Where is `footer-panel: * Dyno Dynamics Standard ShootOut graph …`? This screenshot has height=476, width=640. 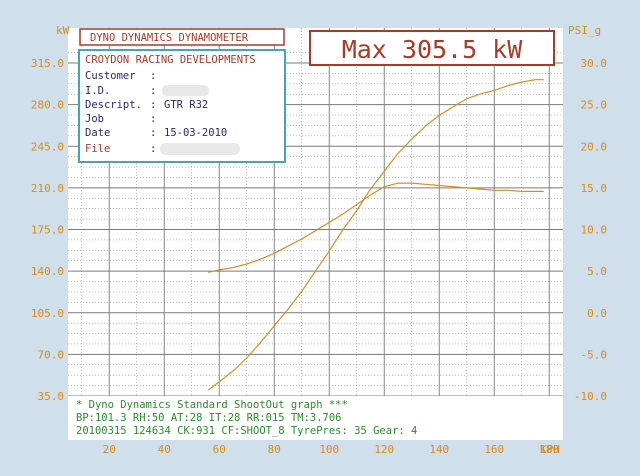
footer-panel: * Dyno Dynamics Standard ShootOut graph … is located at coordinates (315, 418).